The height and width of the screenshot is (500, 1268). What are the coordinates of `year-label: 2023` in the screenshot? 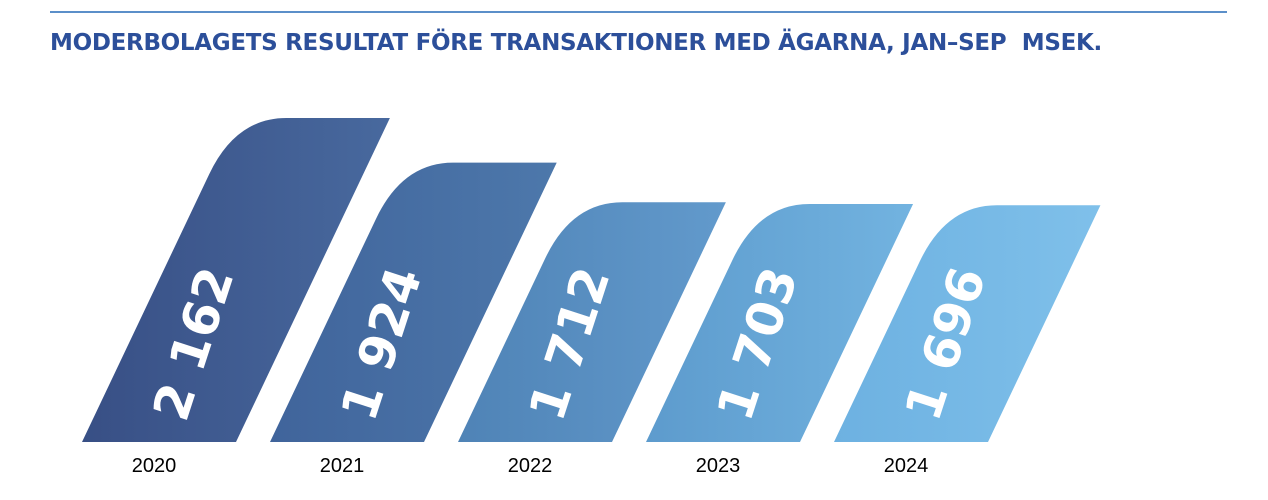 It's located at (718, 466).